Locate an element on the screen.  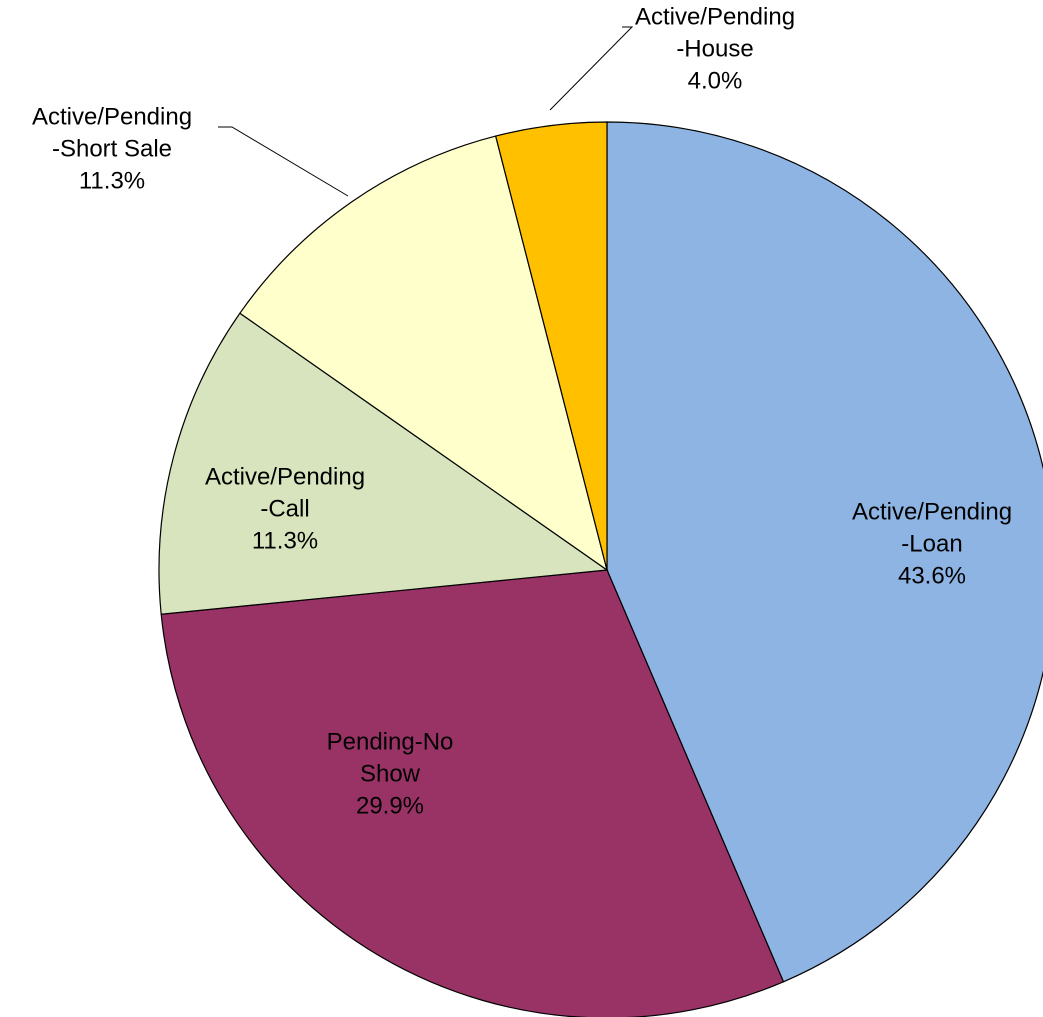
data-label: Active/Pending -Short Sale 11.3% is located at coordinates (112, 148).